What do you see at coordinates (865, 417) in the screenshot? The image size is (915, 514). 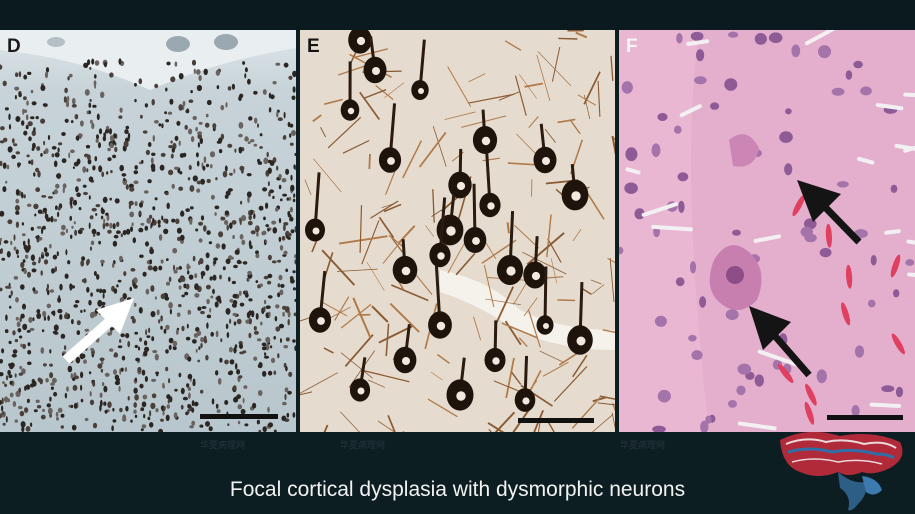 I see `scale-bar-f` at bounding box center [865, 417].